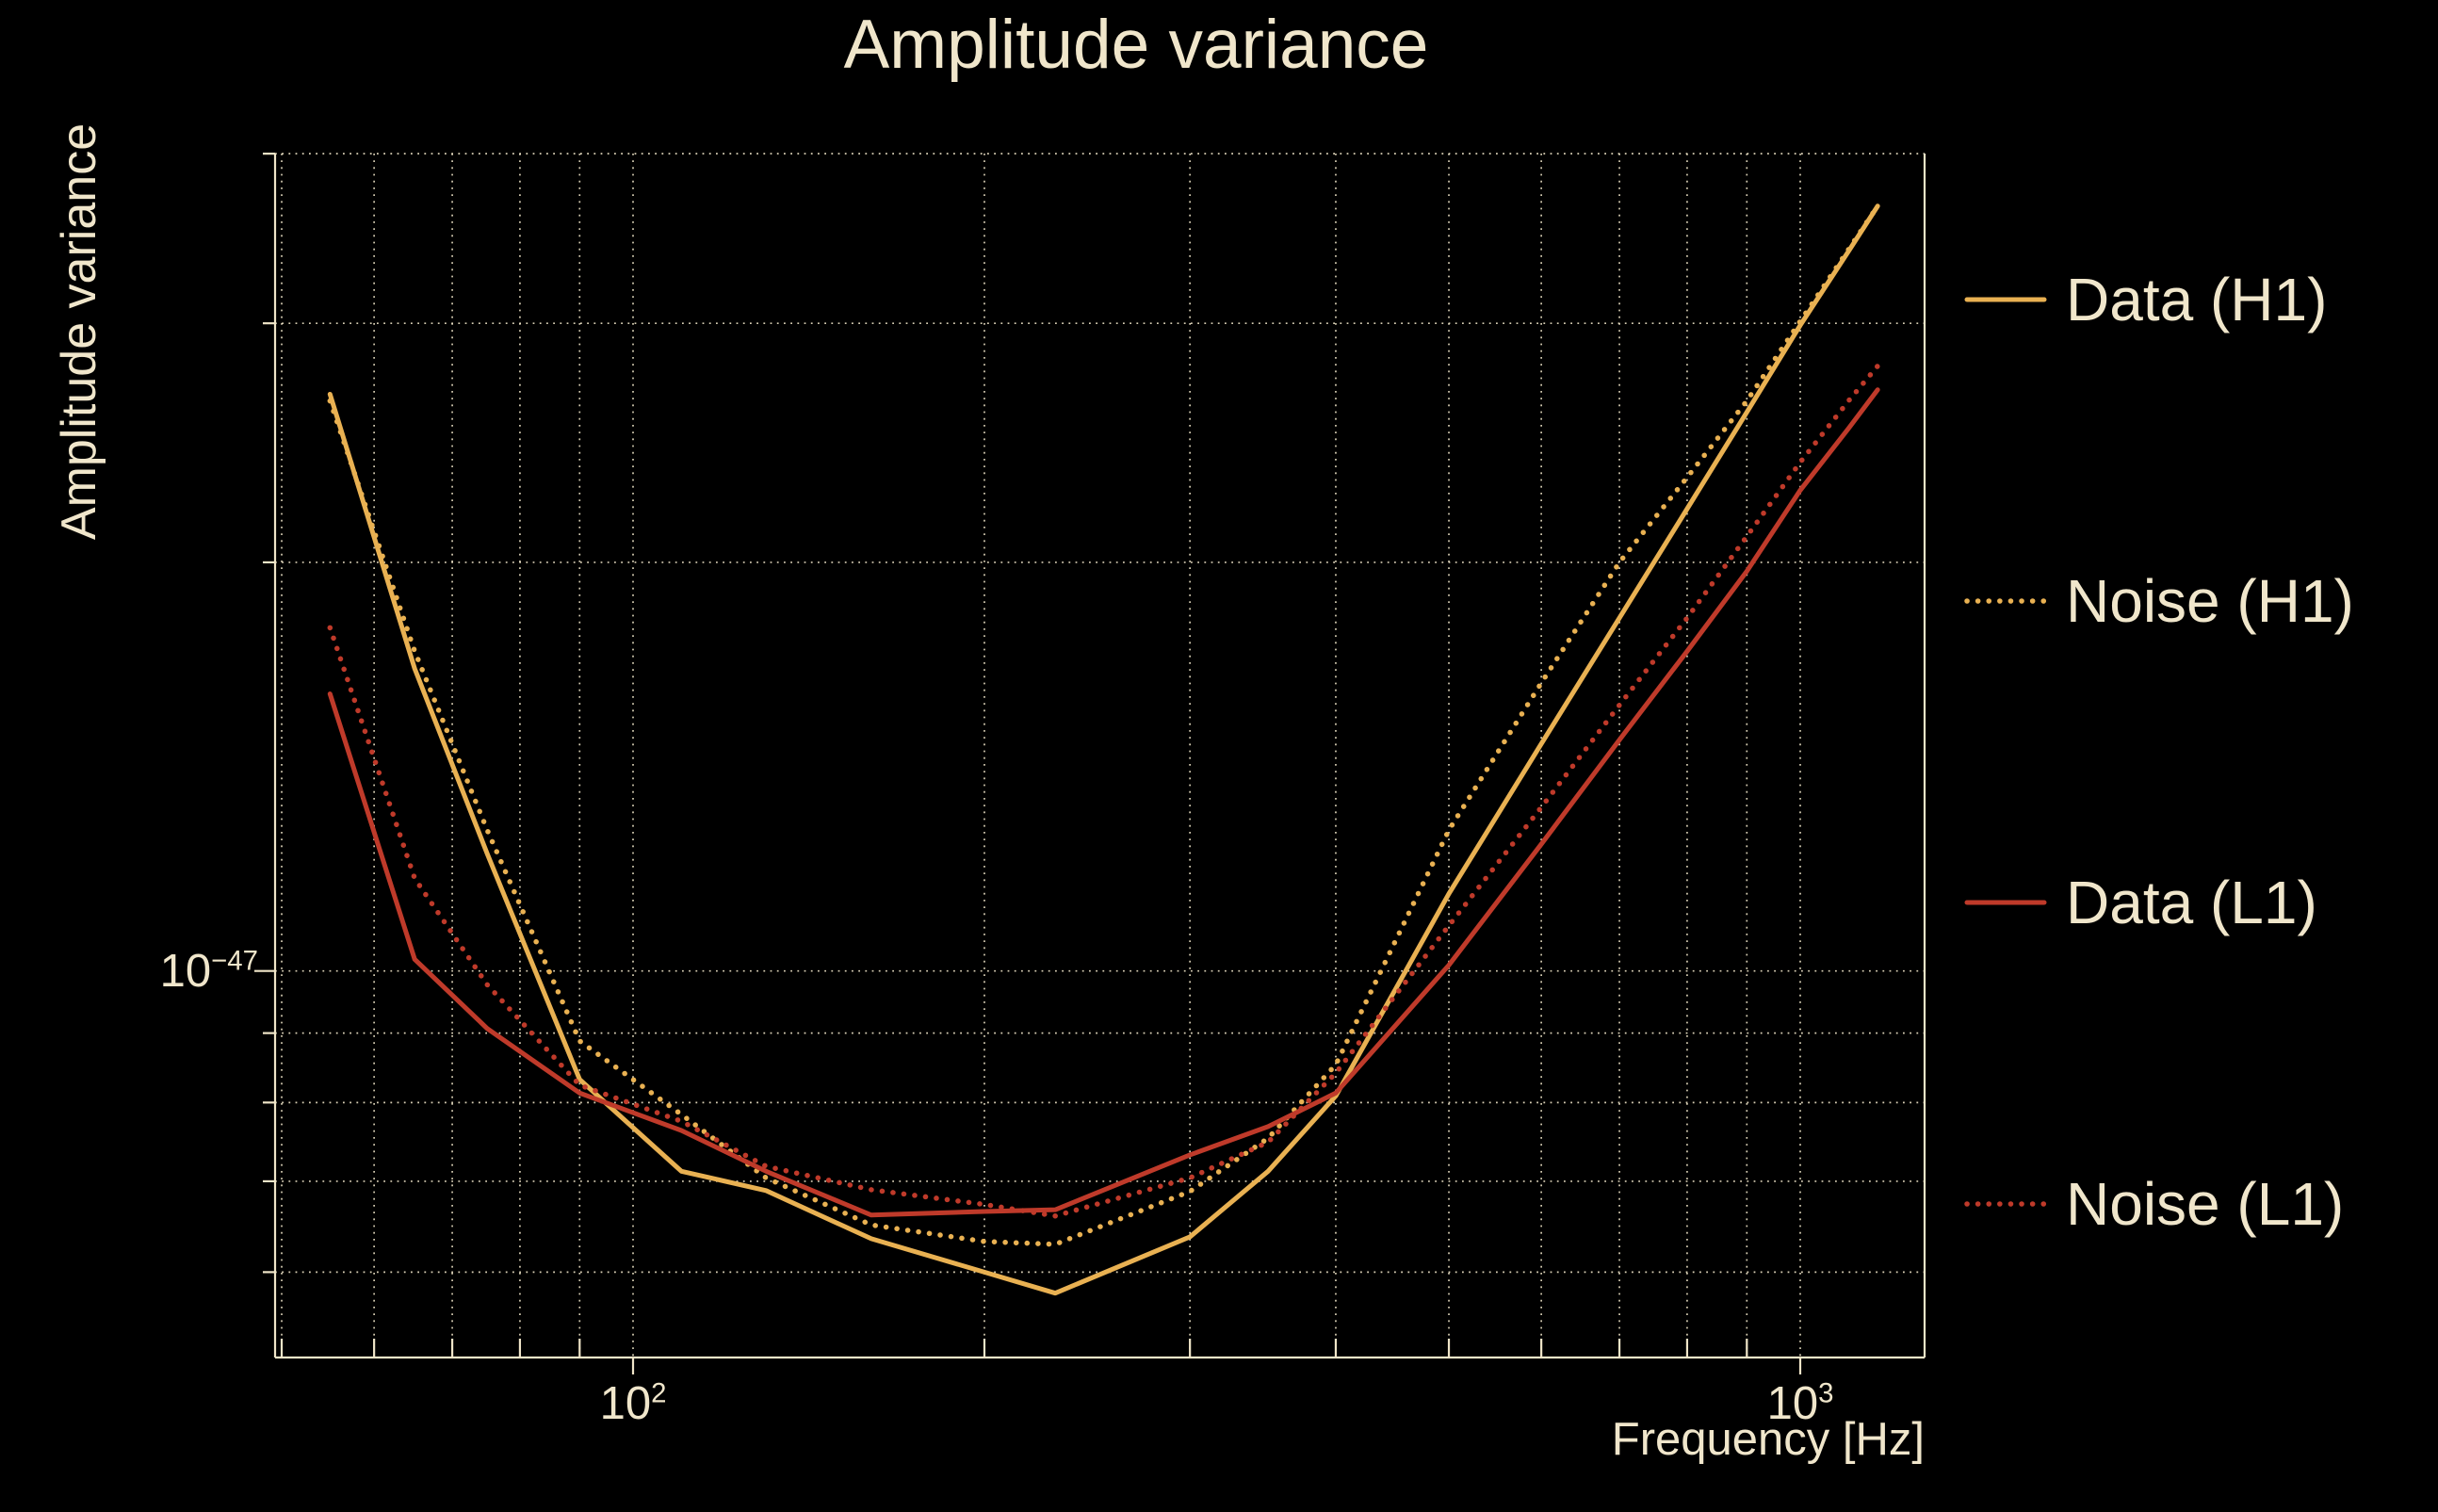 The image size is (2438, 1512). I want to click on legend-label: Data (H1), so click(2197, 299).